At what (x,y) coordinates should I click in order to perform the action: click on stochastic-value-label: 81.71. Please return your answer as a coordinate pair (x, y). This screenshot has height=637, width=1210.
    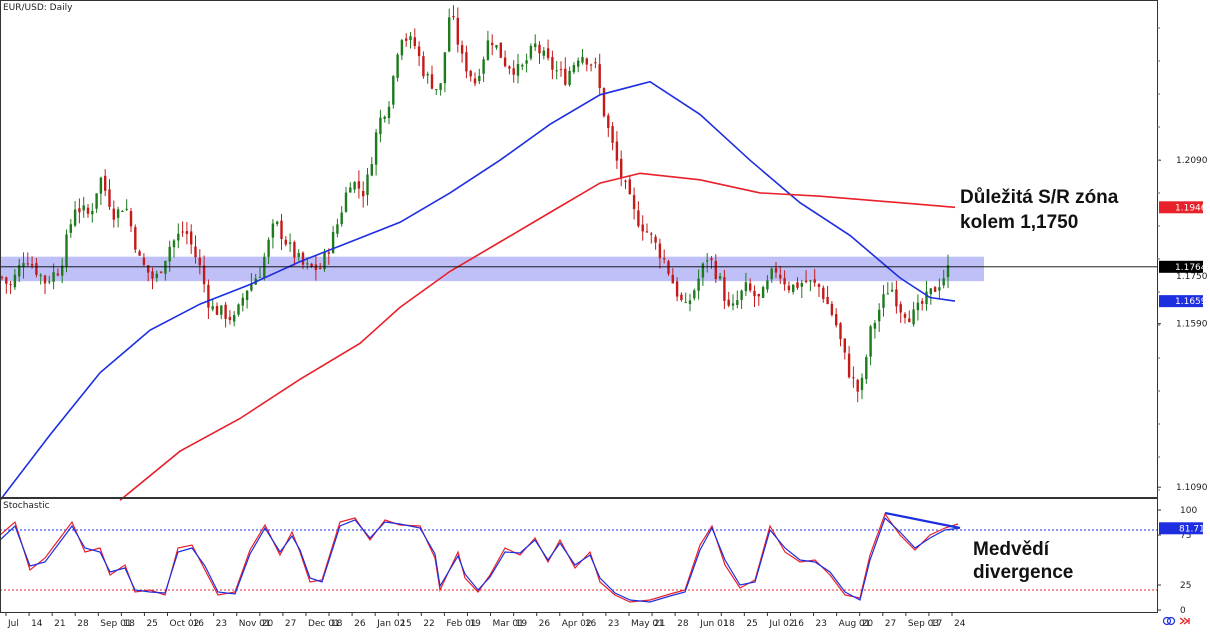
    Looking at the image, I should click on (1192, 529).